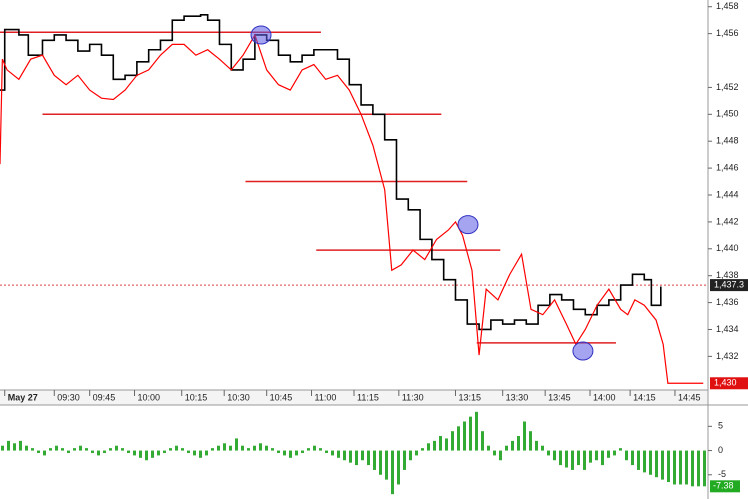 This screenshot has height=499, width=748. Describe the element at coordinates (720, 426) in the screenshot. I see `osc-tick-label: 5` at that location.